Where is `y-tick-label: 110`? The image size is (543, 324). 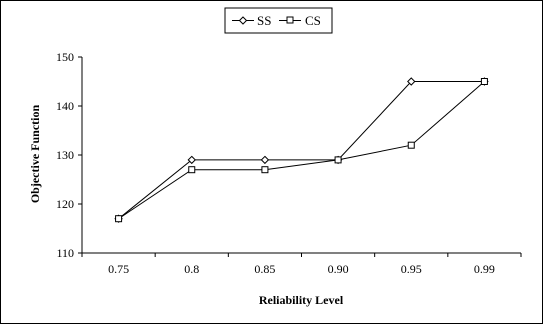 y-tick-label: 110 is located at coordinates (65, 253).